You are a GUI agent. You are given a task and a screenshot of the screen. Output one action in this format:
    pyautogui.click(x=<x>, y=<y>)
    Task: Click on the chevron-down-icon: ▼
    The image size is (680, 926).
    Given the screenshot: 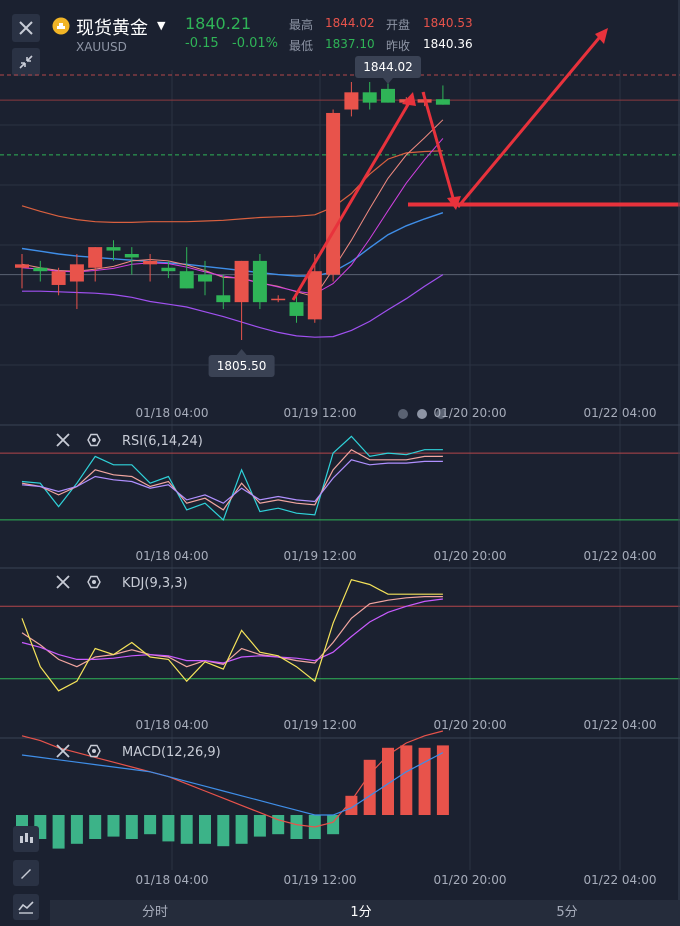 What is the action you would take?
    pyautogui.click(x=161, y=25)
    